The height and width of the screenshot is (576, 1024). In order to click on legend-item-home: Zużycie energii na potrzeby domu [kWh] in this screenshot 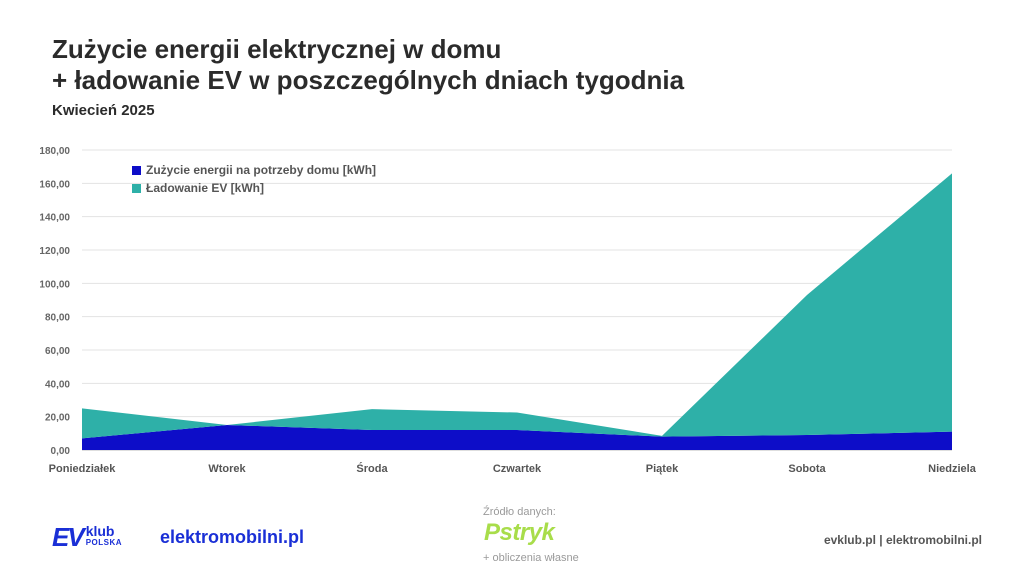, I will do `click(254, 170)`.